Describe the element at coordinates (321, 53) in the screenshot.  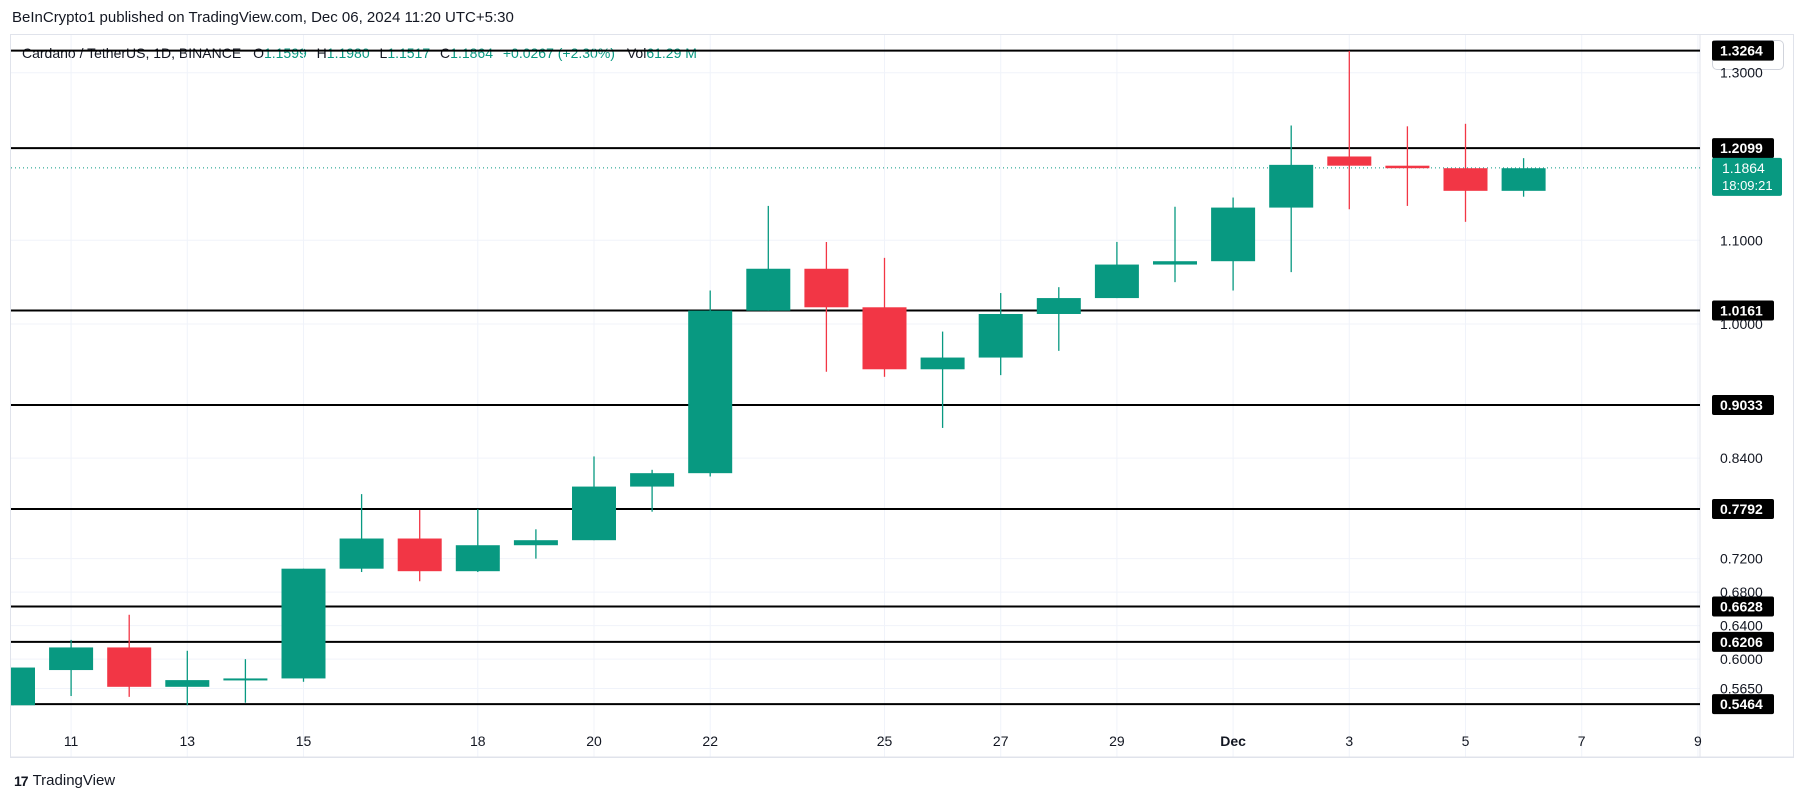
I see `high-label: H` at that location.